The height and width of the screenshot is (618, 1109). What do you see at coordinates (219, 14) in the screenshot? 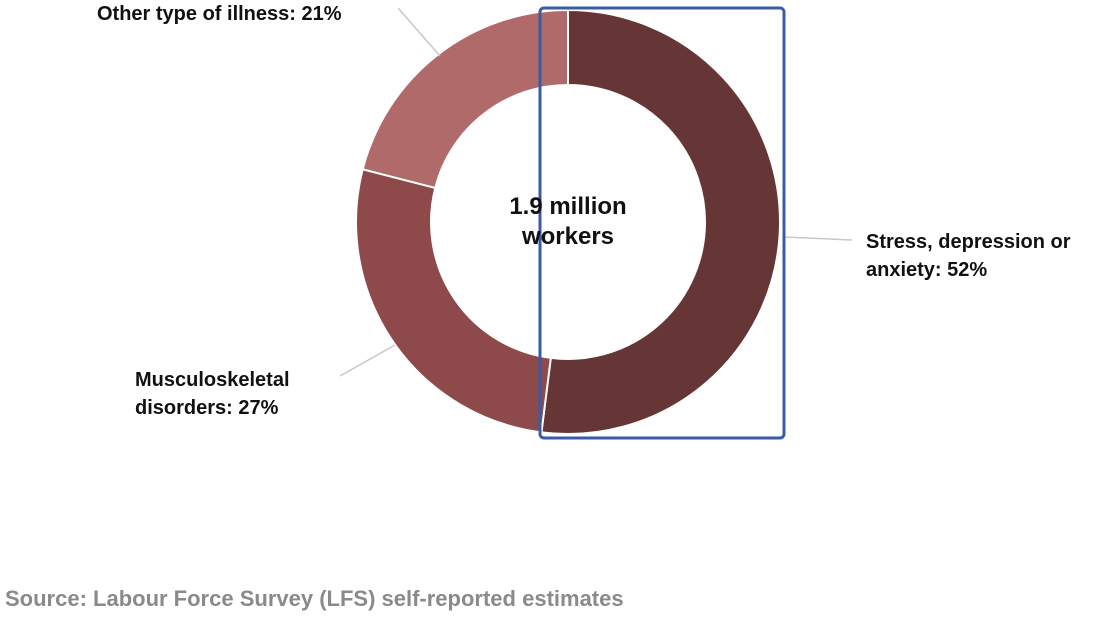
I see `category-label: Other type of illness: 21%` at bounding box center [219, 14].